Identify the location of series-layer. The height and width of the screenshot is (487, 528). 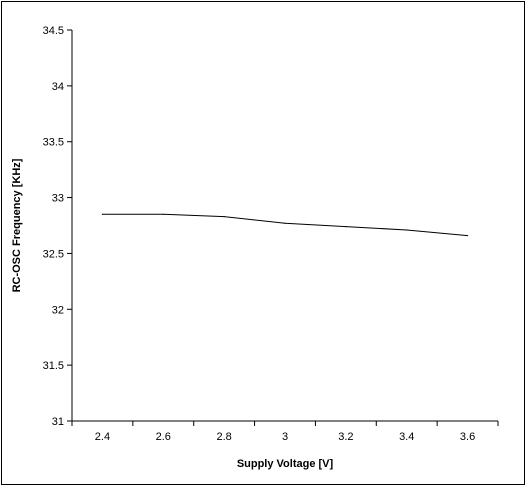
(285, 225).